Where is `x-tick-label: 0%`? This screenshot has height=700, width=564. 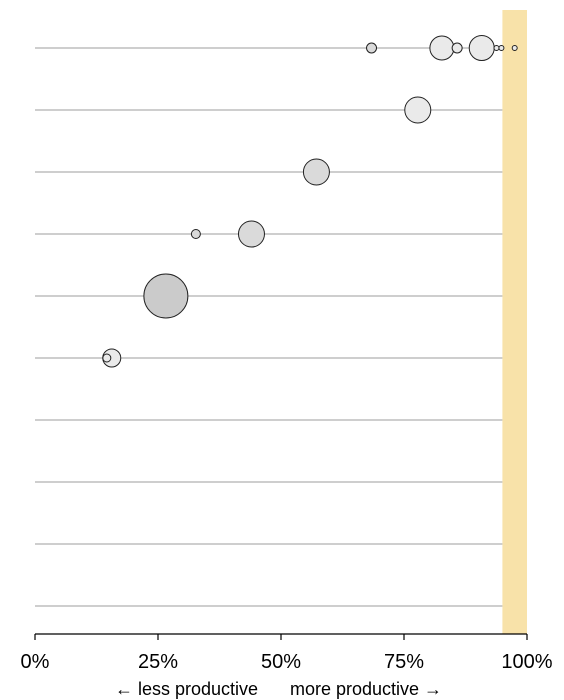 x-tick-label: 0% is located at coordinates (35, 662).